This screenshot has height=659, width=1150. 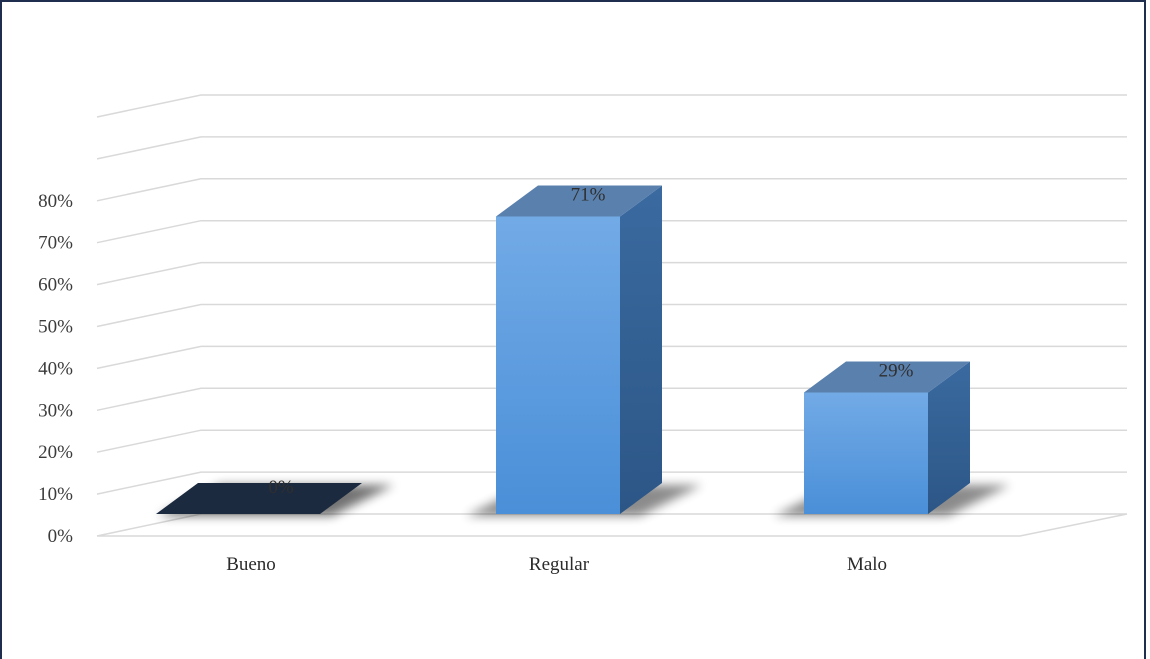 I want to click on y-tick-label: 60%, so click(x=55, y=285).